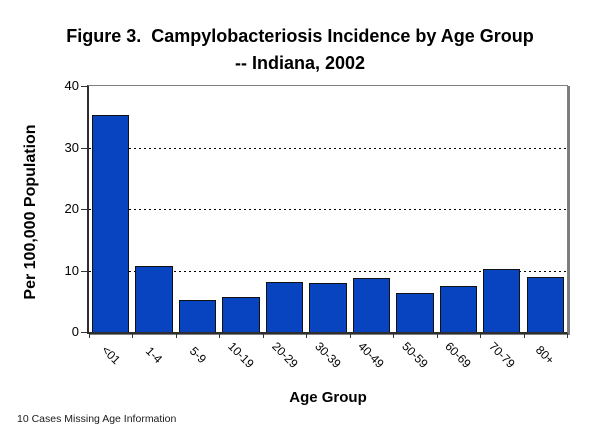 This screenshot has height=438, width=600. What do you see at coordinates (154, 355) in the screenshot?
I see `x-tick-label-text: 1-4` at bounding box center [154, 355].